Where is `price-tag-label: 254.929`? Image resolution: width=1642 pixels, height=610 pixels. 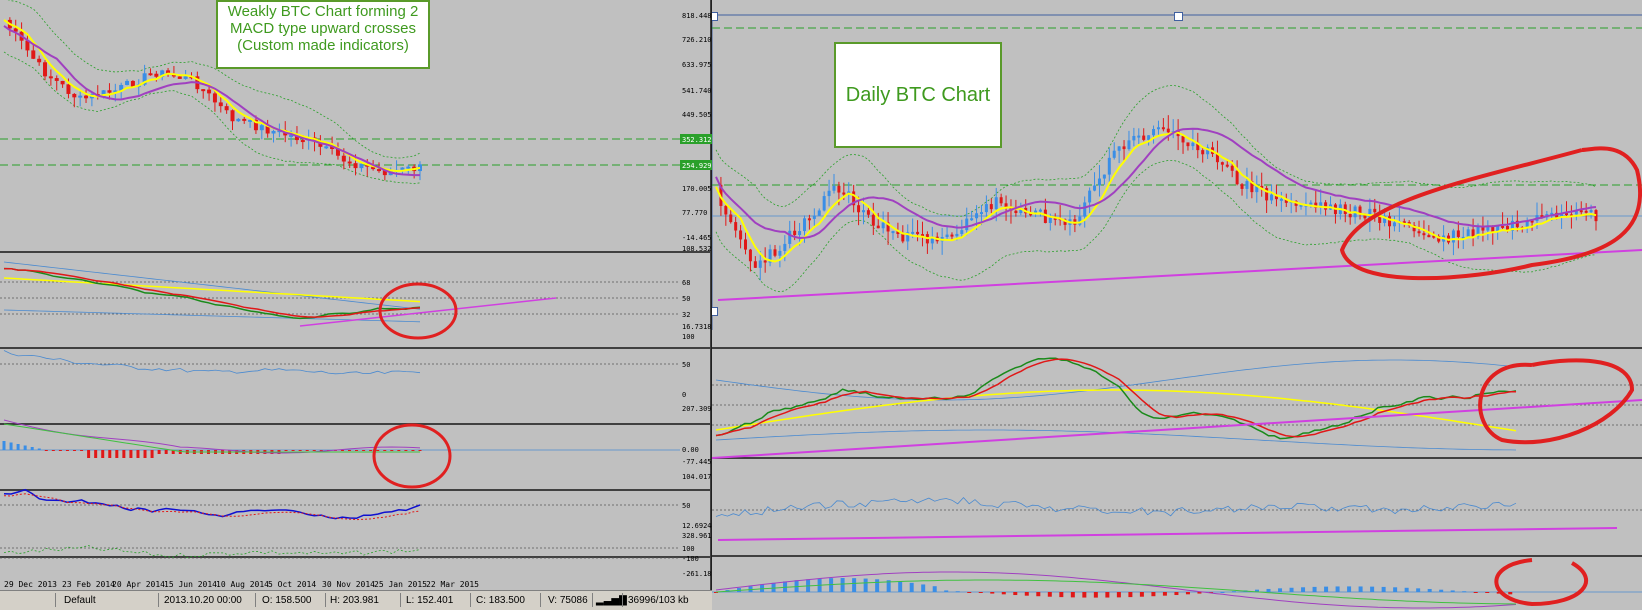
price-tag-label: 254.929 is located at coordinates (697, 166).